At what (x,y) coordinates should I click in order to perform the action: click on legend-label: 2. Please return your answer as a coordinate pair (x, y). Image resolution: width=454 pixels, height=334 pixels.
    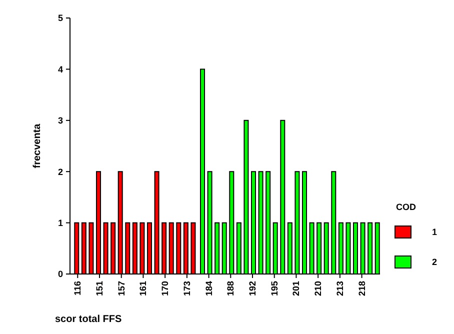
    Looking at the image, I should click on (435, 262).